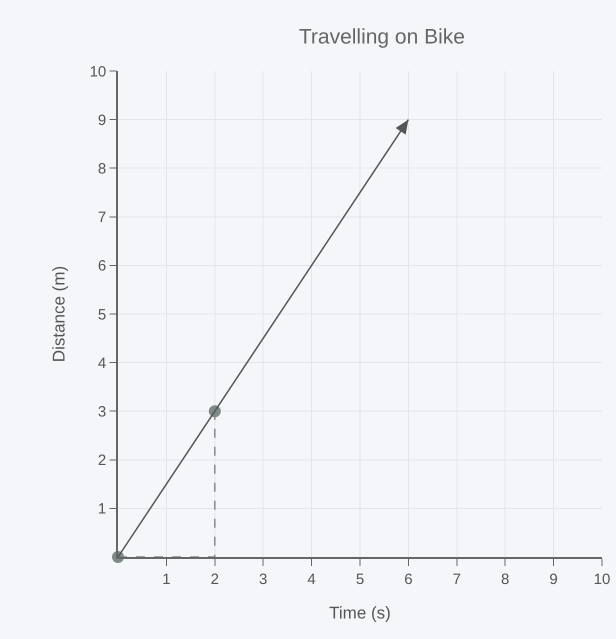  What do you see at coordinates (102, 461) in the screenshot?
I see `y-tick-label: 2` at bounding box center [102, 461].